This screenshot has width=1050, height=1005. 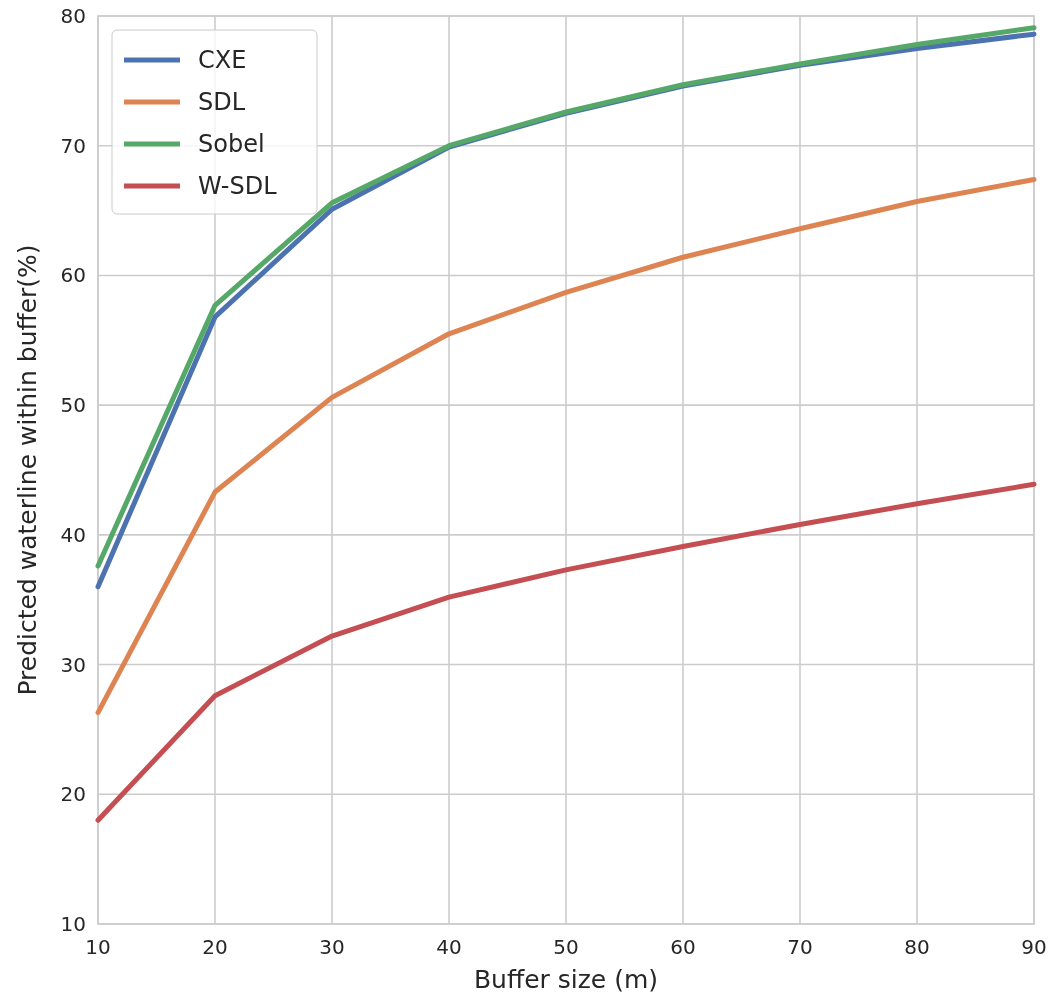 I want to click on x-tick-label: 80, so click(x=917, y=947).